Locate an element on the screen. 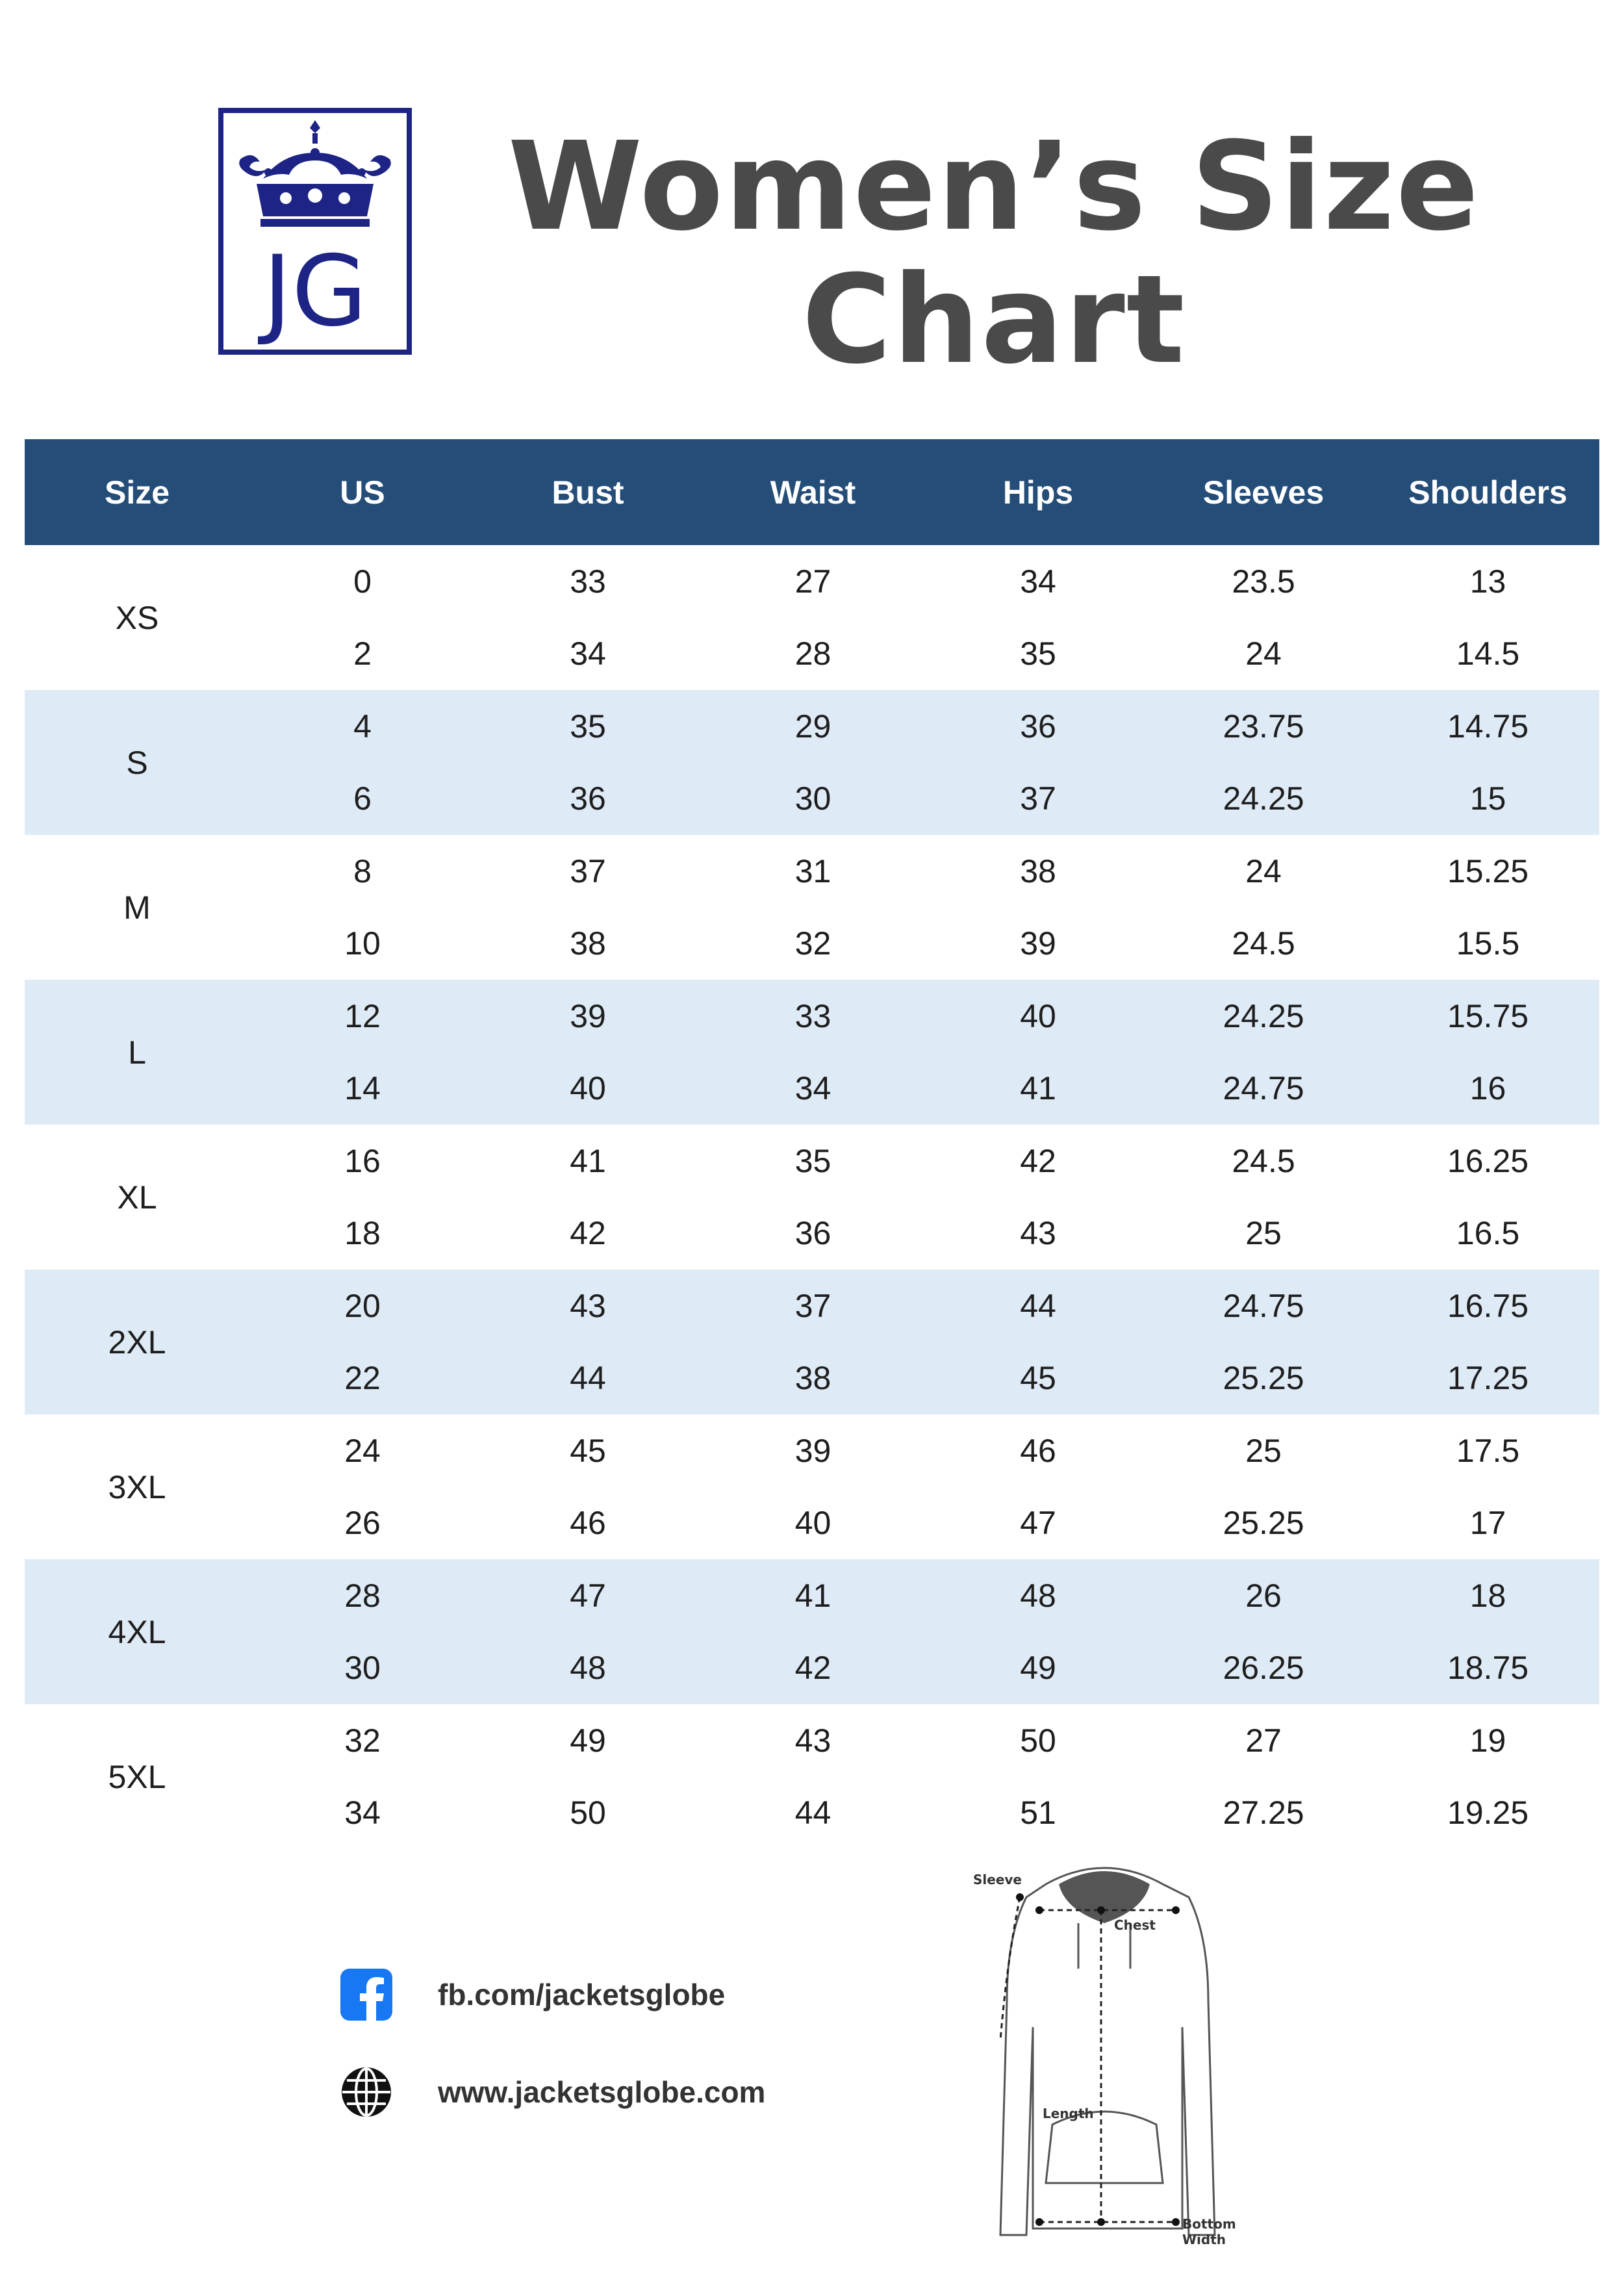 This screenshot has height=2274, width=1624. cell-shoulders: 16.25 is located at coordinates (1488, 1160).